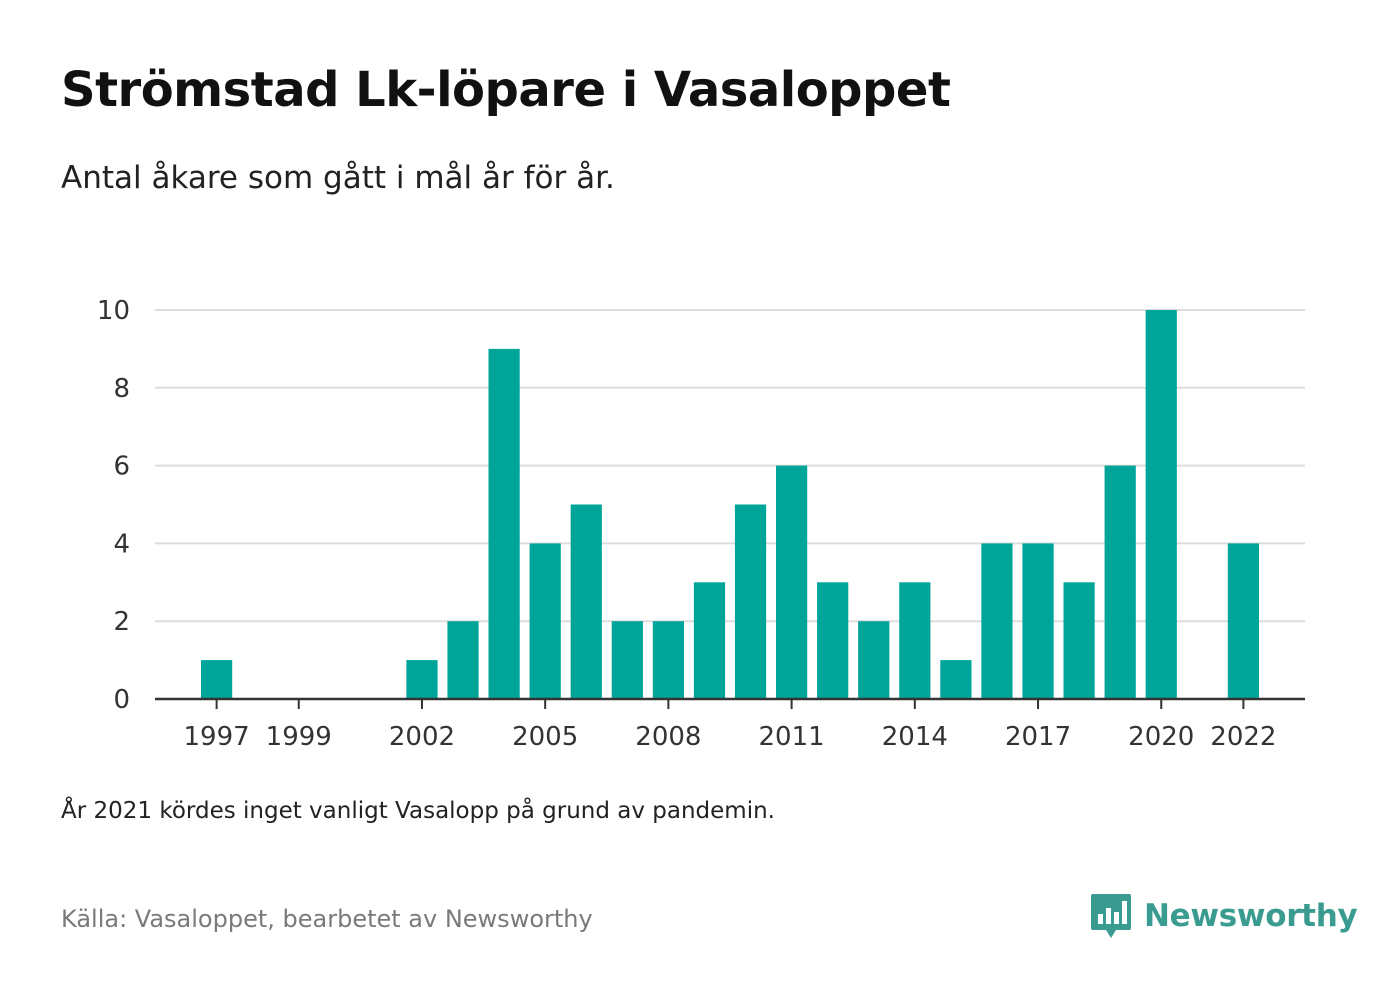  I want to click on x-tick-label: 2020, so click(1161, 737).